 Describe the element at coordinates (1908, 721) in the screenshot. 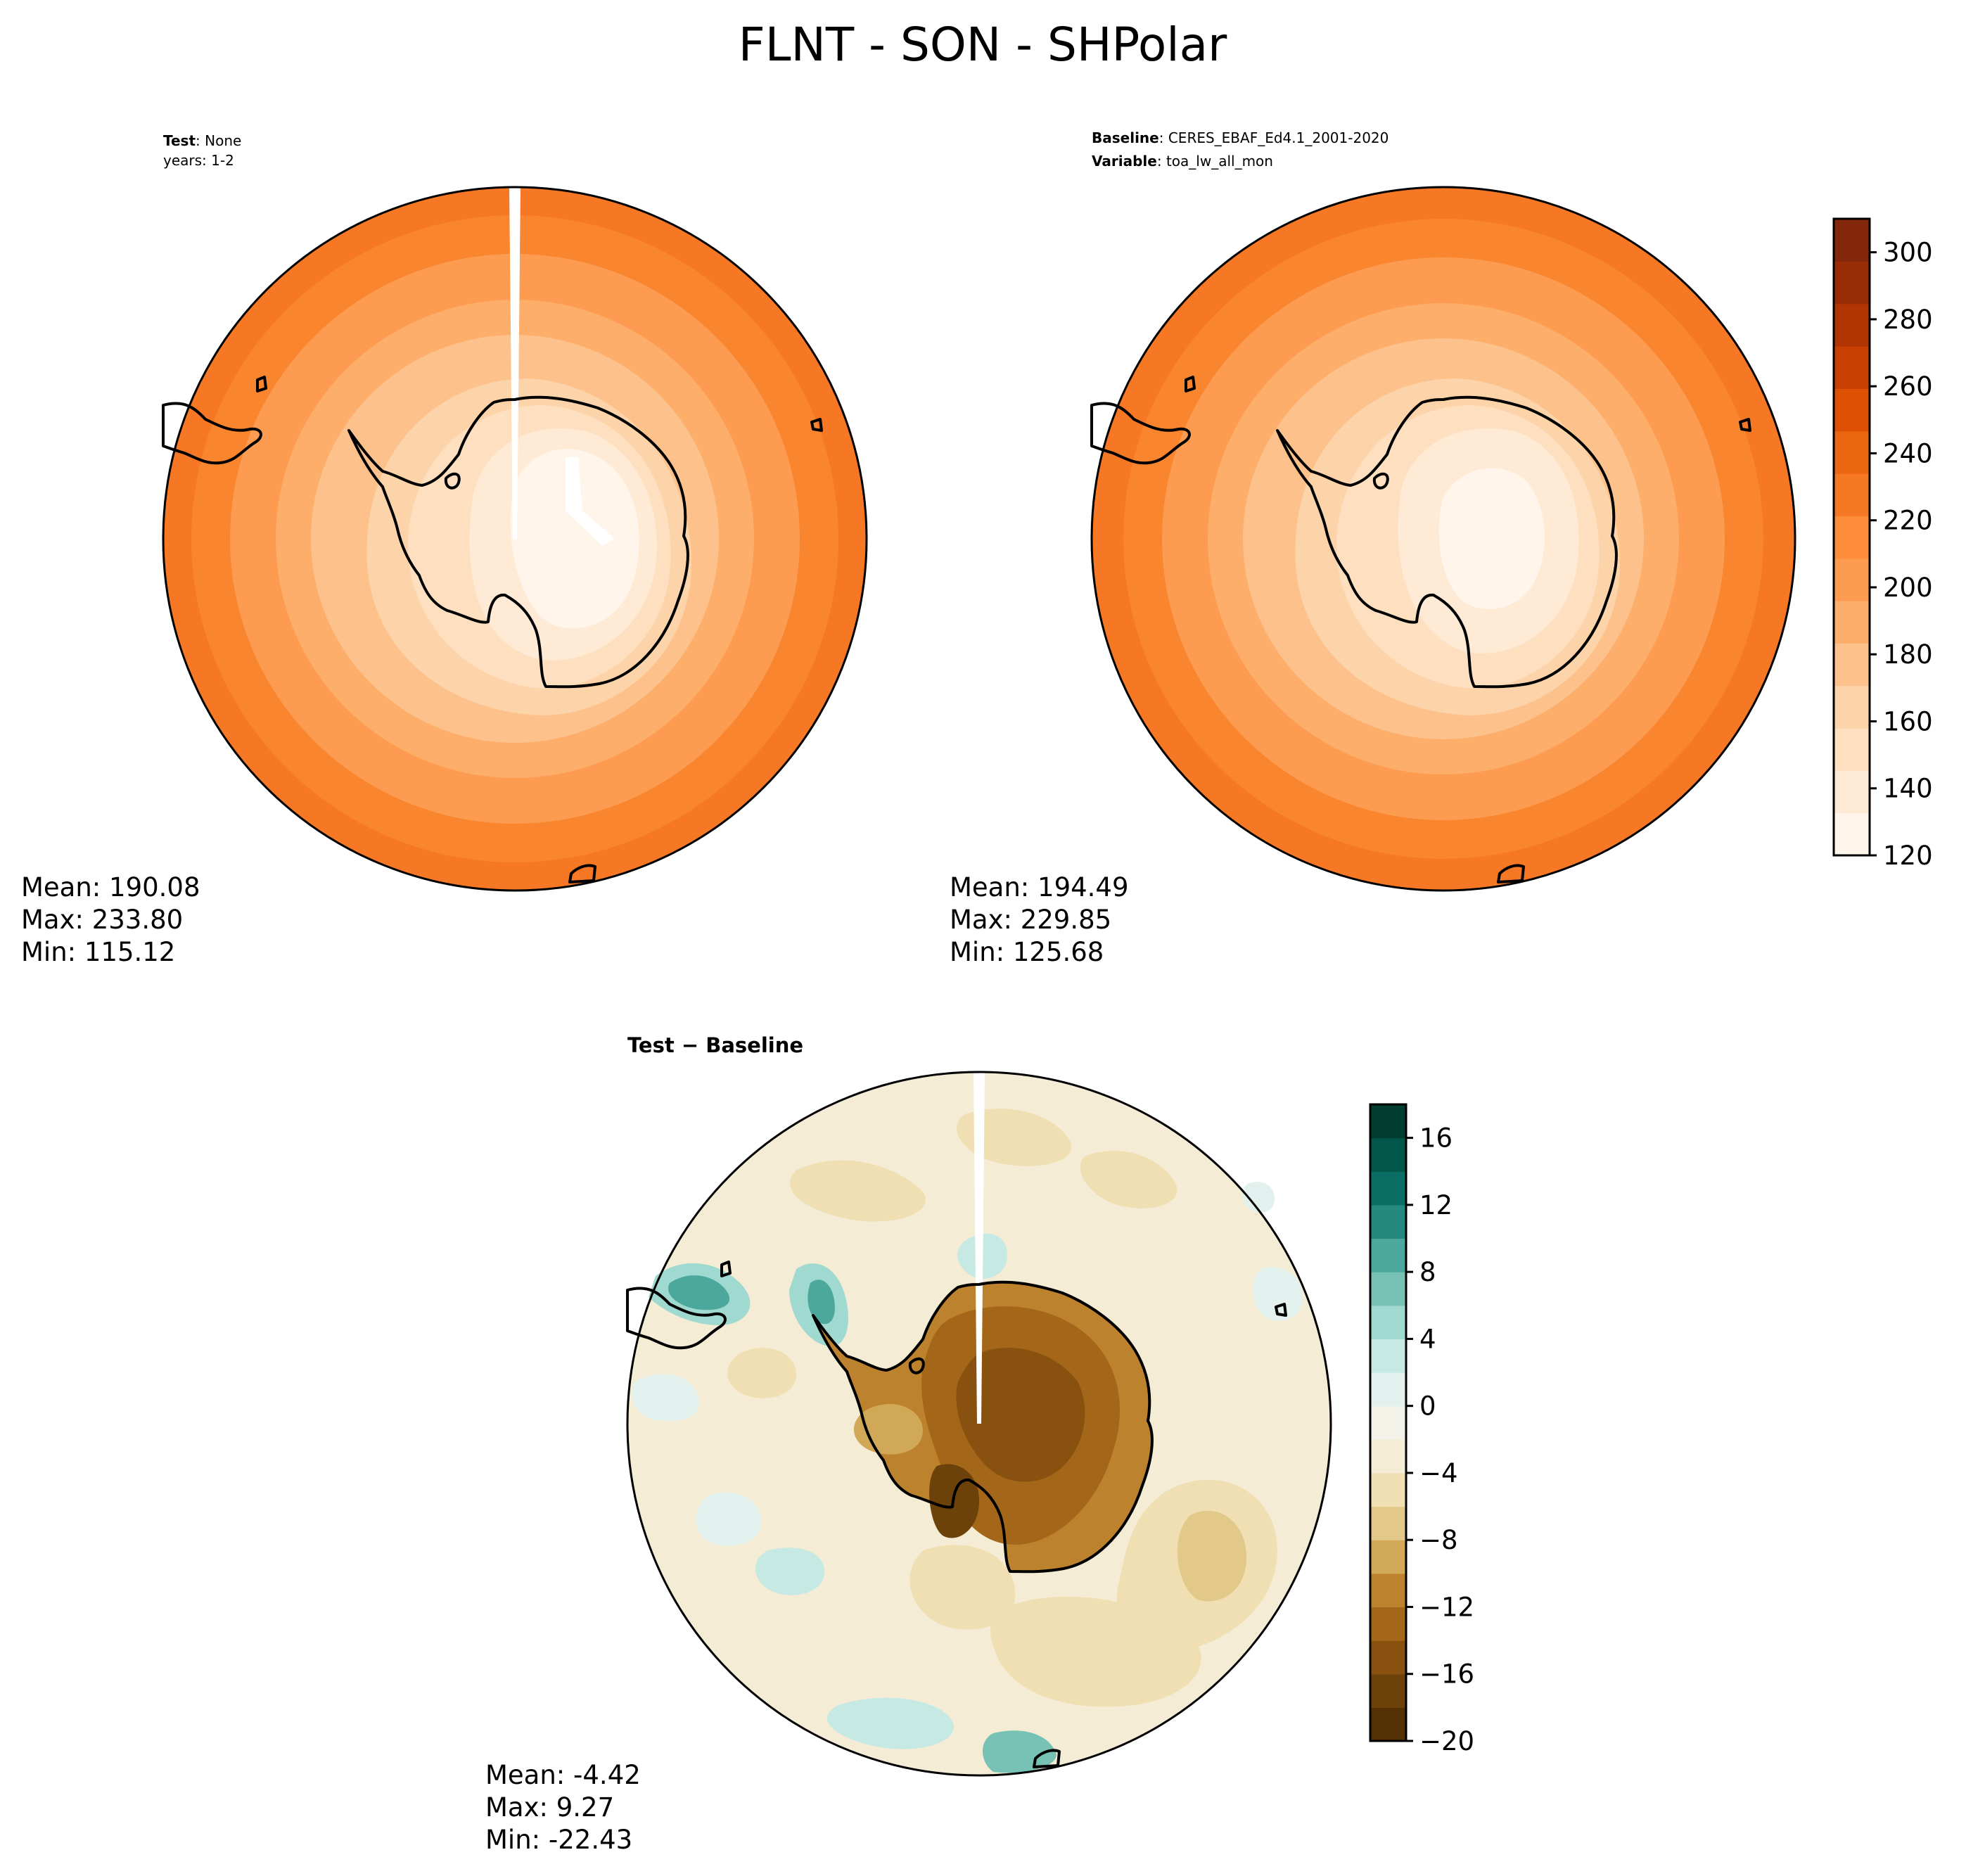

I see `colorbar-tick-label: 160` at that location.